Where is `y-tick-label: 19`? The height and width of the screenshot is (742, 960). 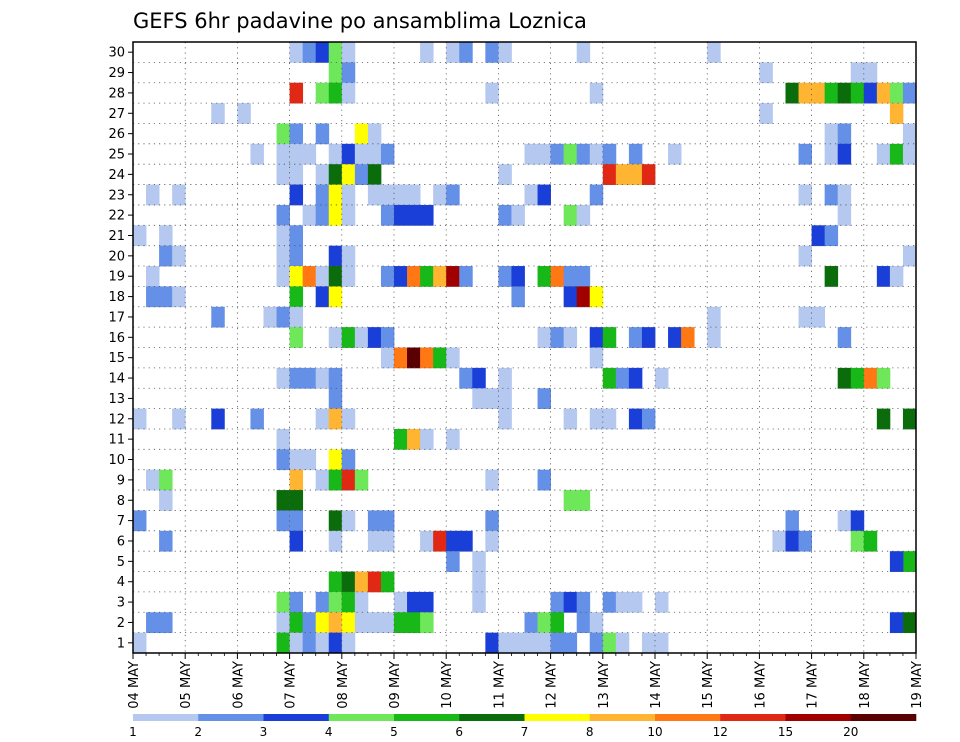
y-tick-label: 19 is located at coordinates (116, 277).